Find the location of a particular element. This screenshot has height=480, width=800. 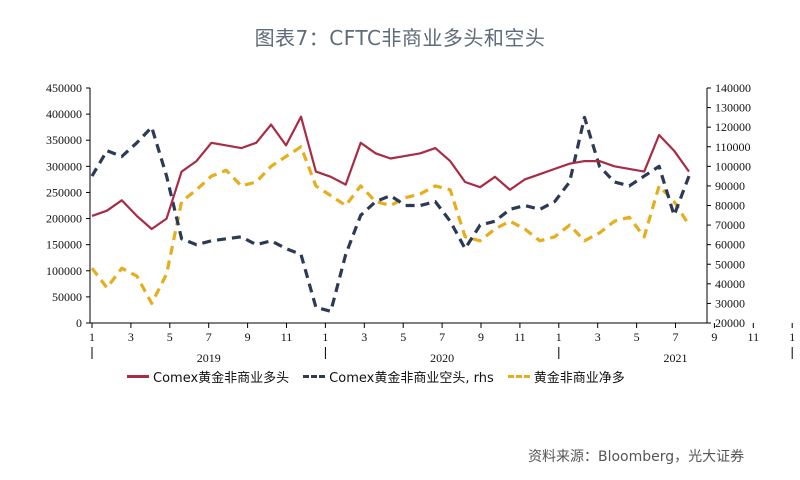

y-left-tick-label: 150000 is located at coordinates (64, 245).